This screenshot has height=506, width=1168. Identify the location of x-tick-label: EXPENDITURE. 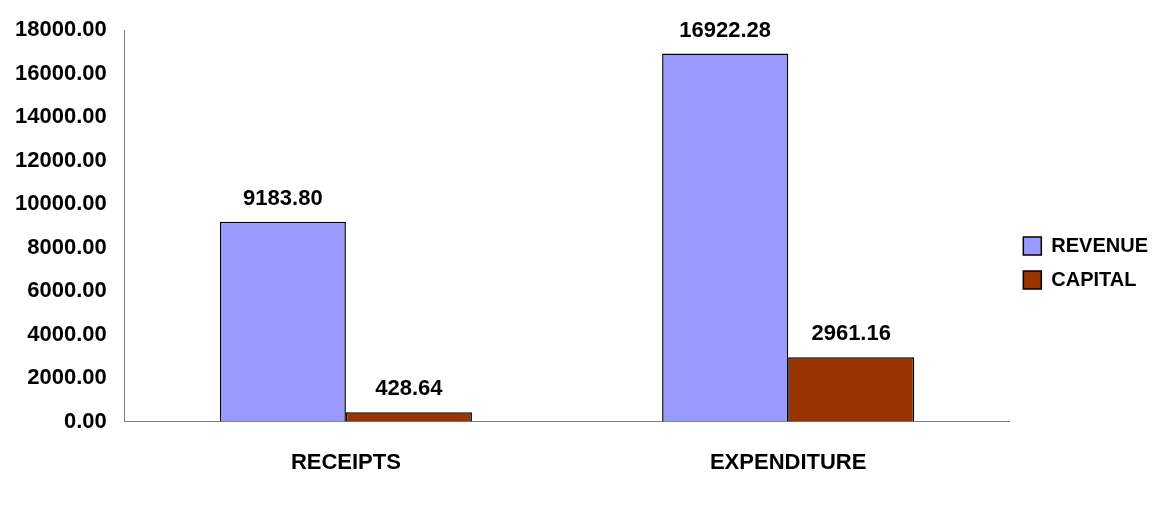
(788, 461).